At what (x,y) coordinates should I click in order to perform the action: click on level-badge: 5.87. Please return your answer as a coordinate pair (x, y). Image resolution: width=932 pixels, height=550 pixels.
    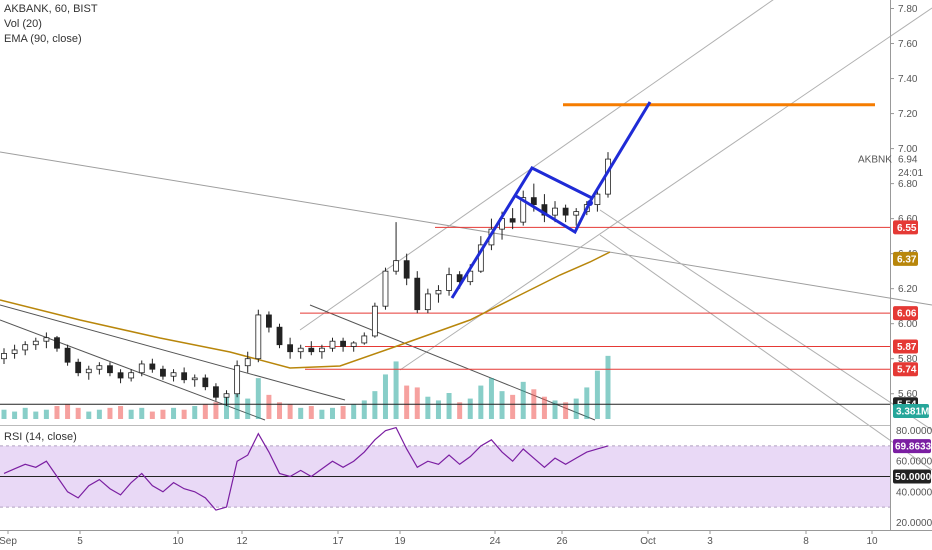
    Looking at the image, I should click on (907, 347).